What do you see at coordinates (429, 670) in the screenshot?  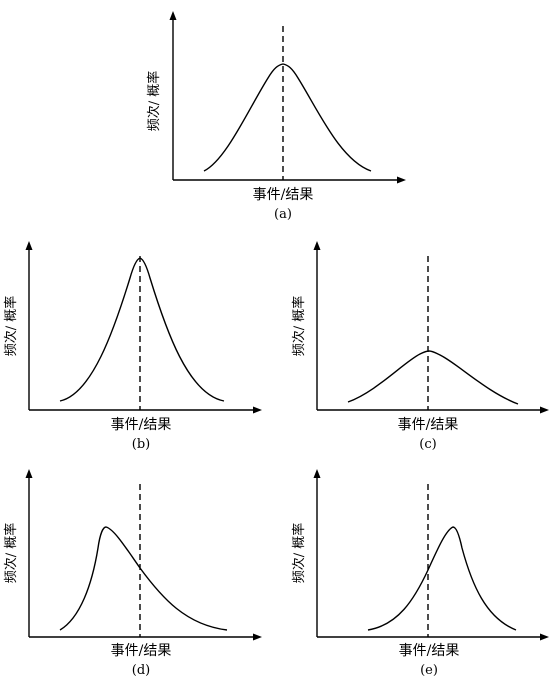 I see `panel-e-caption: (e)` at bounding box center [429, 670].